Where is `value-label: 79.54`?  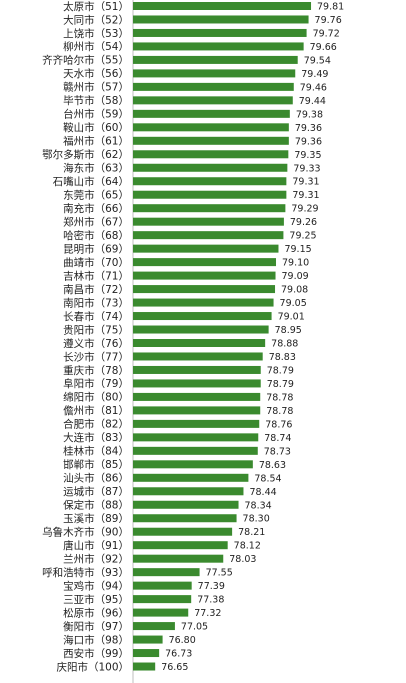 value-label: 79.54 is located at coordinates (317, 60).